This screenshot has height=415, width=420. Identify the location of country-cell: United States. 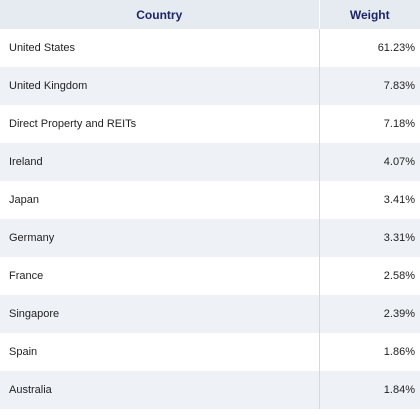
(160, 48).